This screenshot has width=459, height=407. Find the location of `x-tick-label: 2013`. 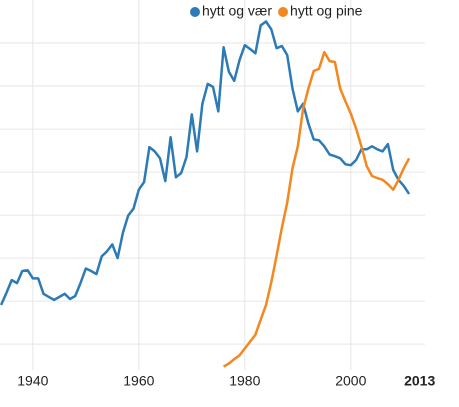

x-tick-label: 2013 is located at coordinates (419, 381).